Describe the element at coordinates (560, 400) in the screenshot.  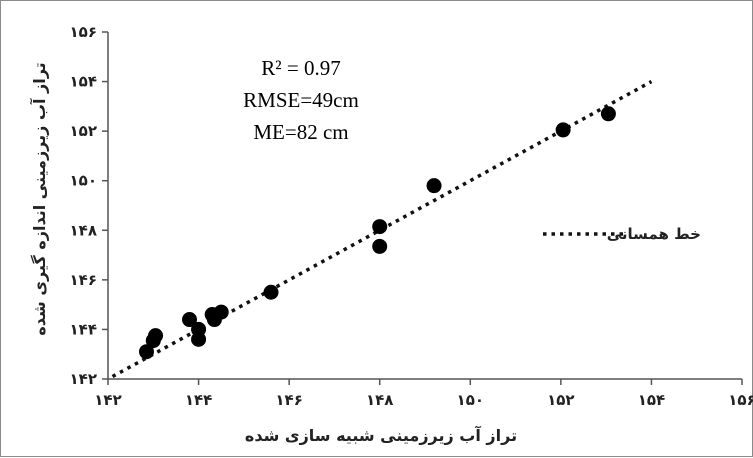
I see `x-tick-label: ۱۵۲` at that location.